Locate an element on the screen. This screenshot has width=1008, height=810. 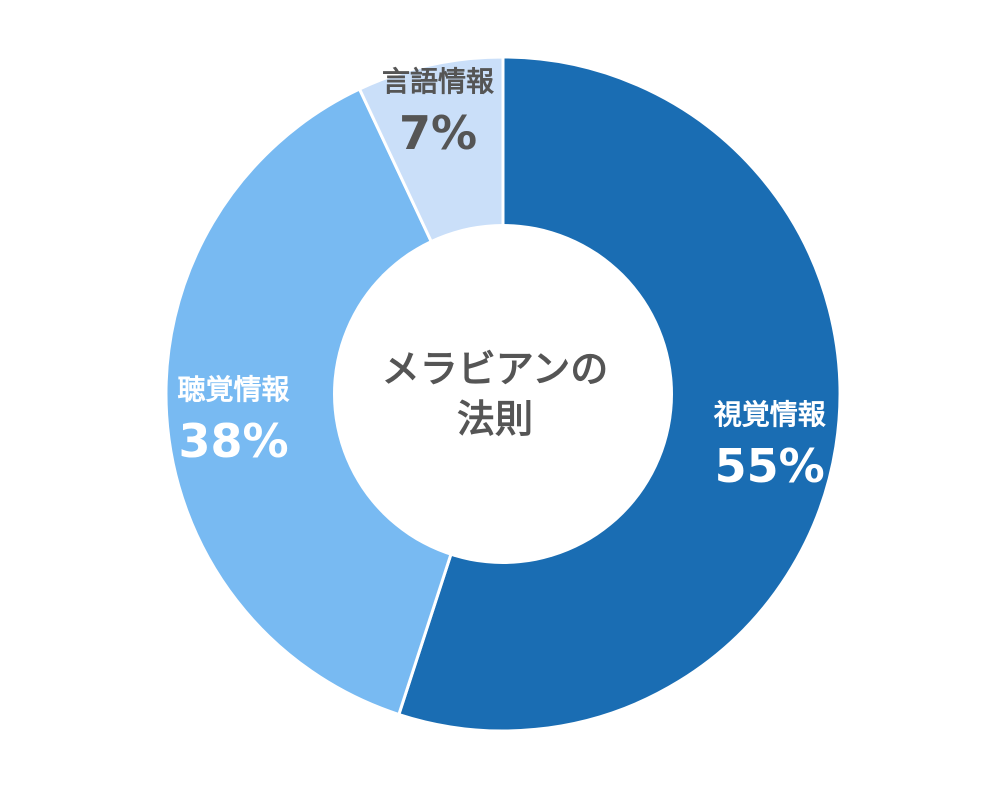
slice-label-auditory: 聴覚情報 is located at coordinates (233, 389).